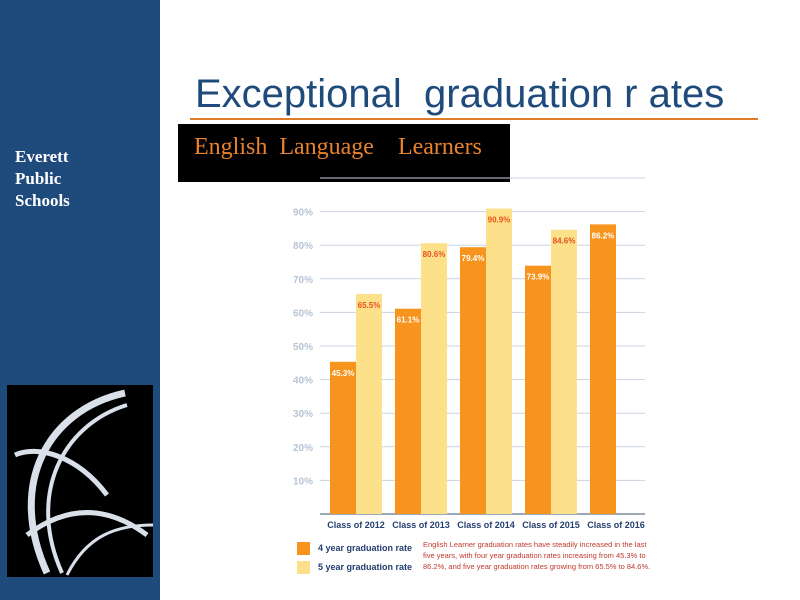 The image size is (800, 600). What do you see at coordinates (460, 94) in the screenshot?
I see `slide-title: Exceptional graduation r ates` at bounding box center [460, 94].